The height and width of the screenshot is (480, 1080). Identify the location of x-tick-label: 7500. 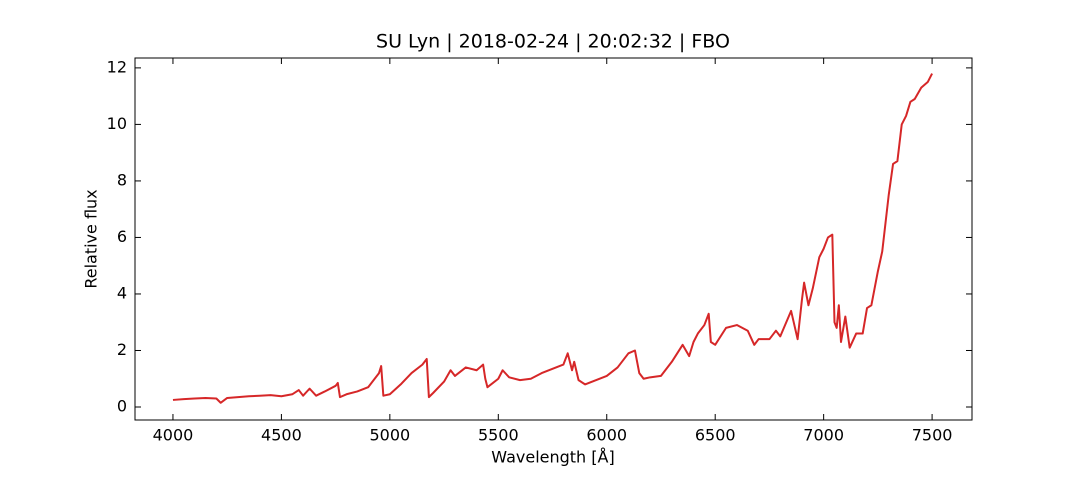
(932, 435).